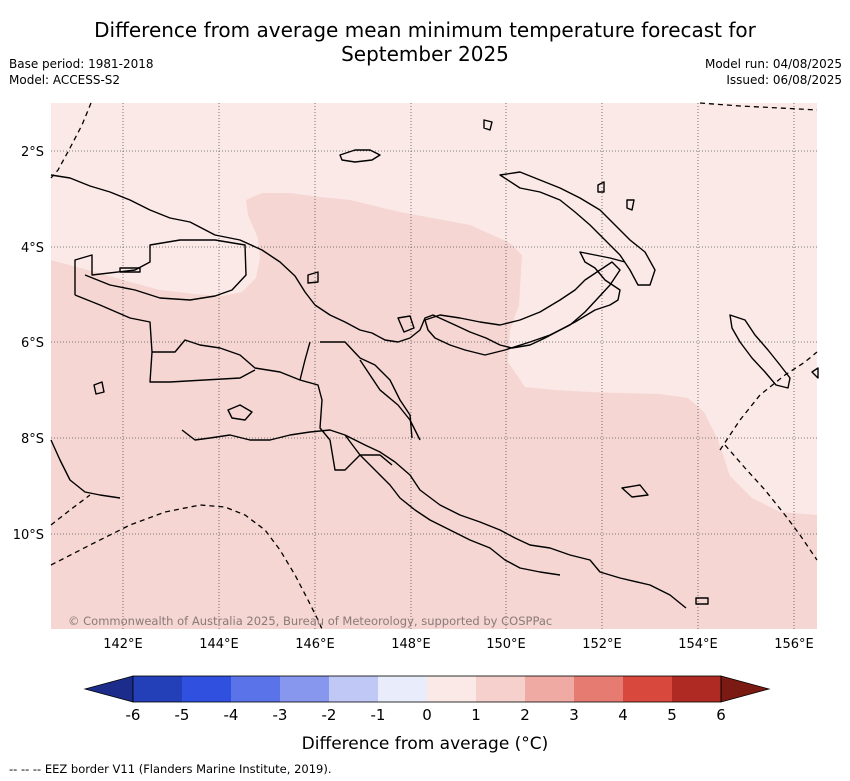 This screenshot has height=781, width=850. What do you see at coordinates (329, 715) in the screenshot?
I see `colorbar-tick-label: -2` at bounding box center [329, 715].